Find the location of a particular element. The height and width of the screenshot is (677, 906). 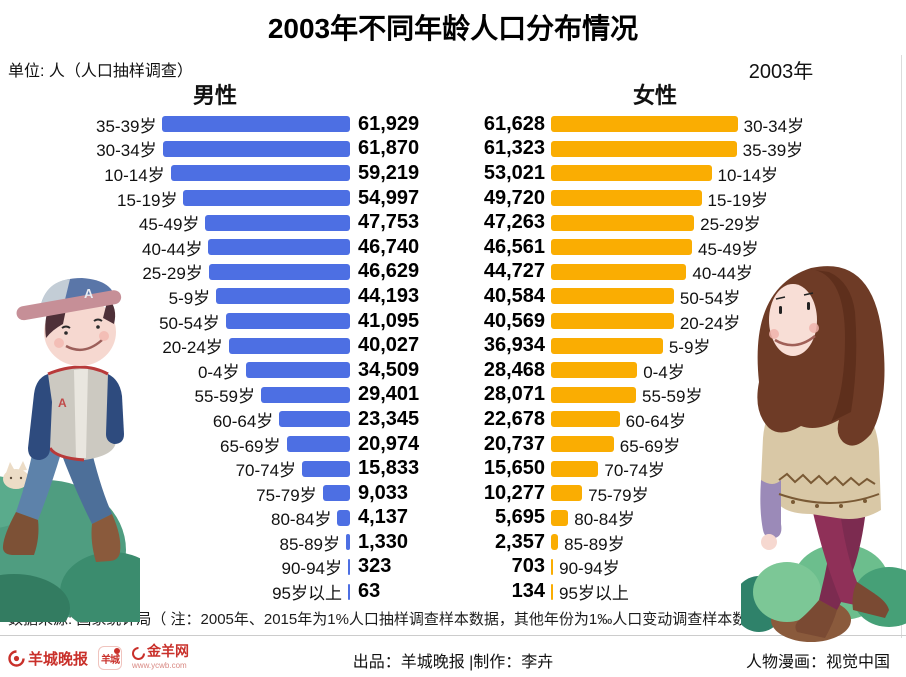

female-age-label: 15-19岁 is located at coordinates (738, 200).